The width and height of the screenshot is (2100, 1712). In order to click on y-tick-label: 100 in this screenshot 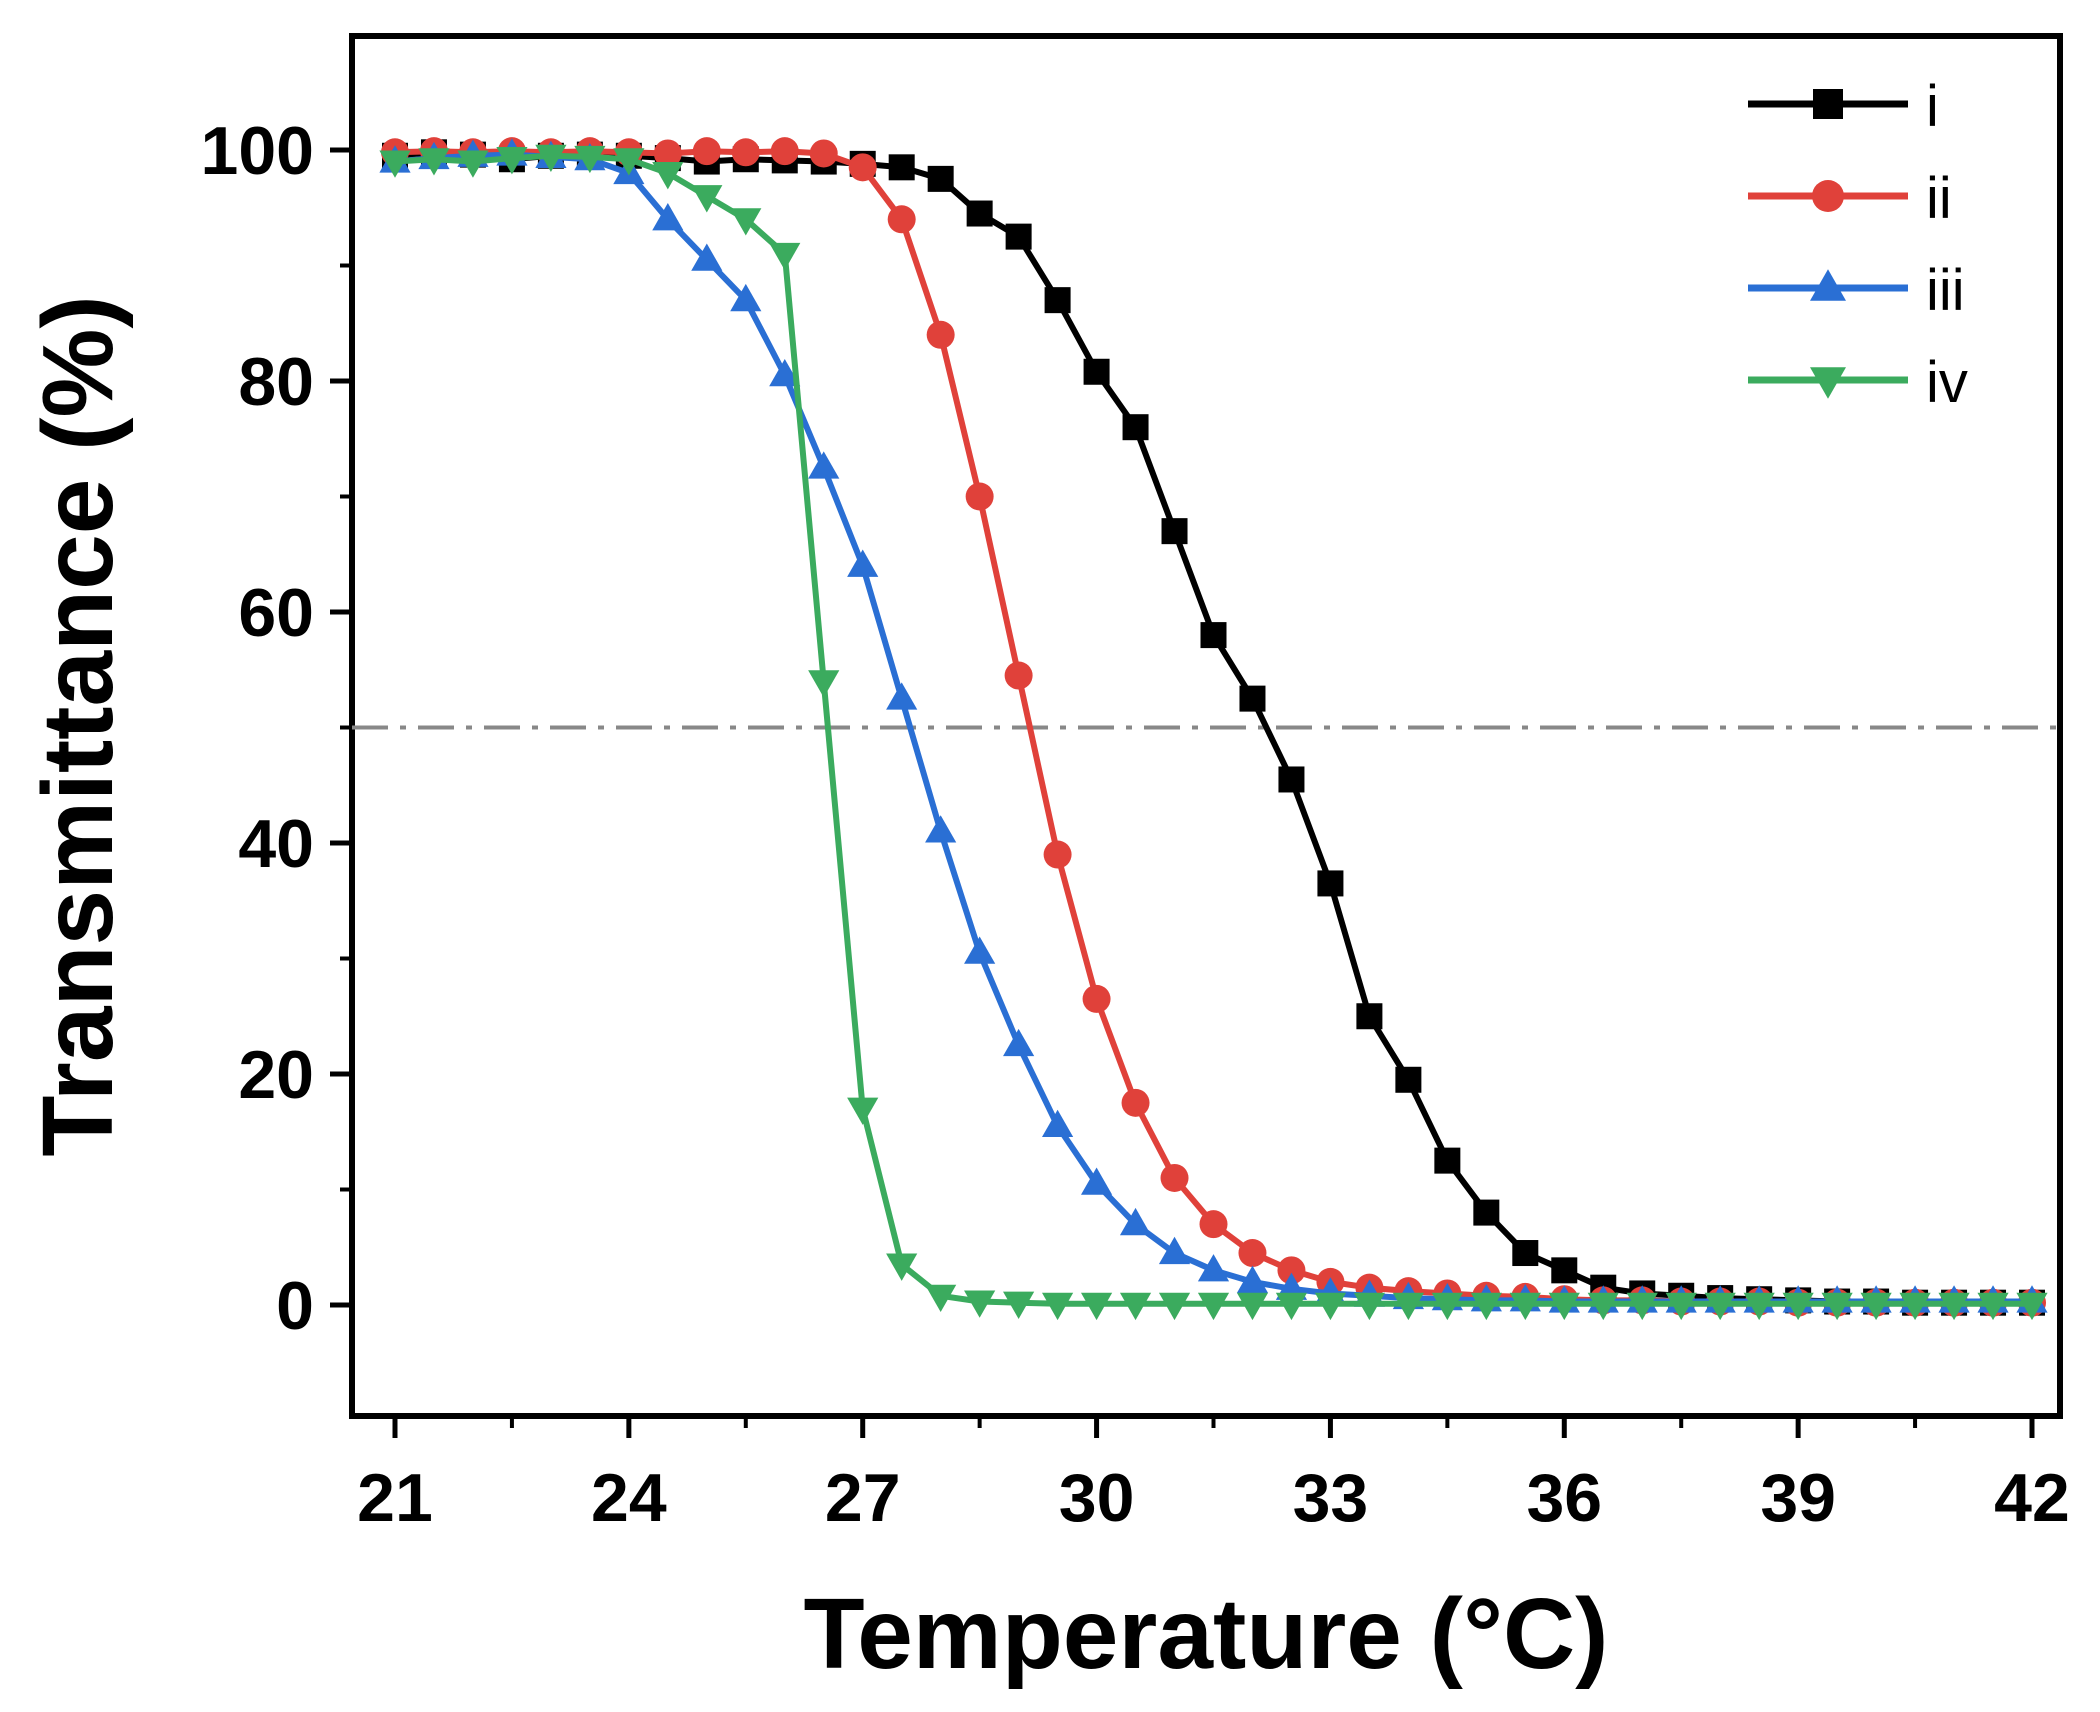, I will do `click(257, 151)`.